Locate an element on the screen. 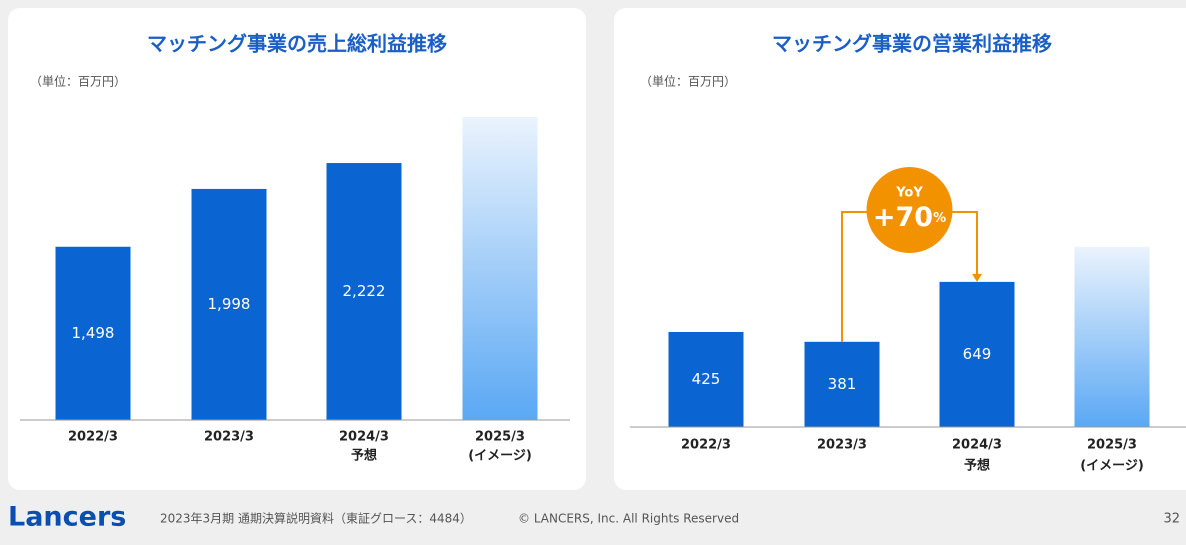  data-label: 381 is located at coordinates (842, 384).